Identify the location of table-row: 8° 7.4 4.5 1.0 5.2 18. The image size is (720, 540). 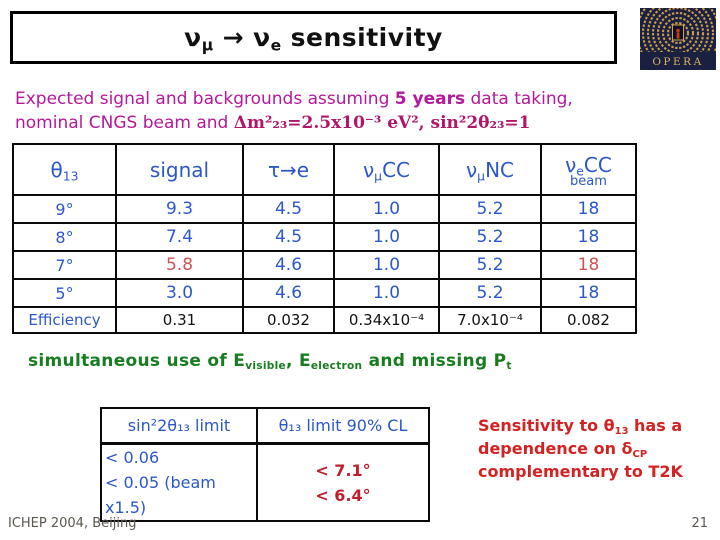
(324, 237).